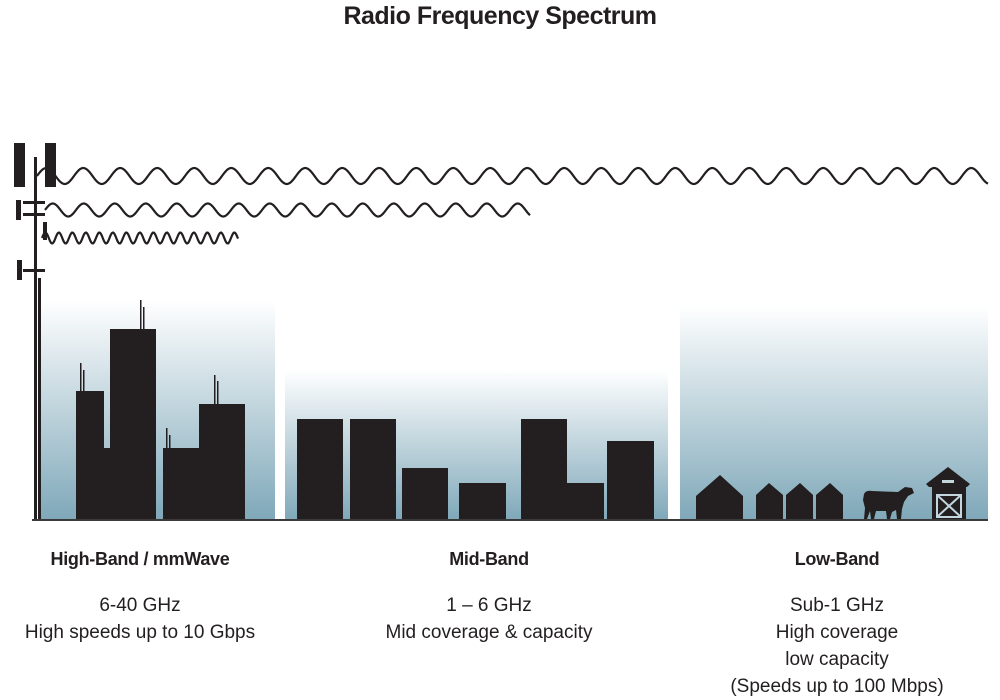 The image size is (1000, 700). I want to click on low-band-wave, so click(512, 176).